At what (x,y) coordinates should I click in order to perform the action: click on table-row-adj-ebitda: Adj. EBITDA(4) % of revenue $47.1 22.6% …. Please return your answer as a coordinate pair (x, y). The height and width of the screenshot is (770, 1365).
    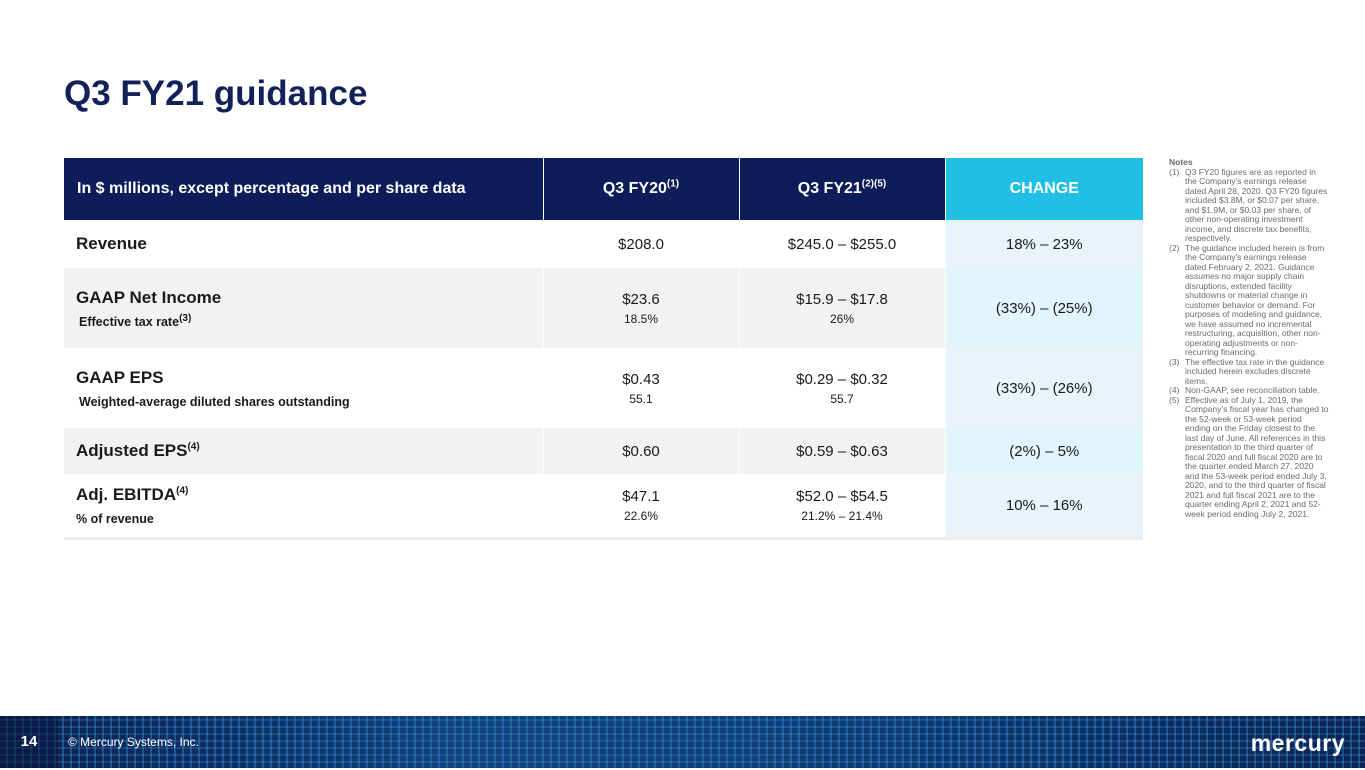
    Looking at the image, I should click on (603, 507).